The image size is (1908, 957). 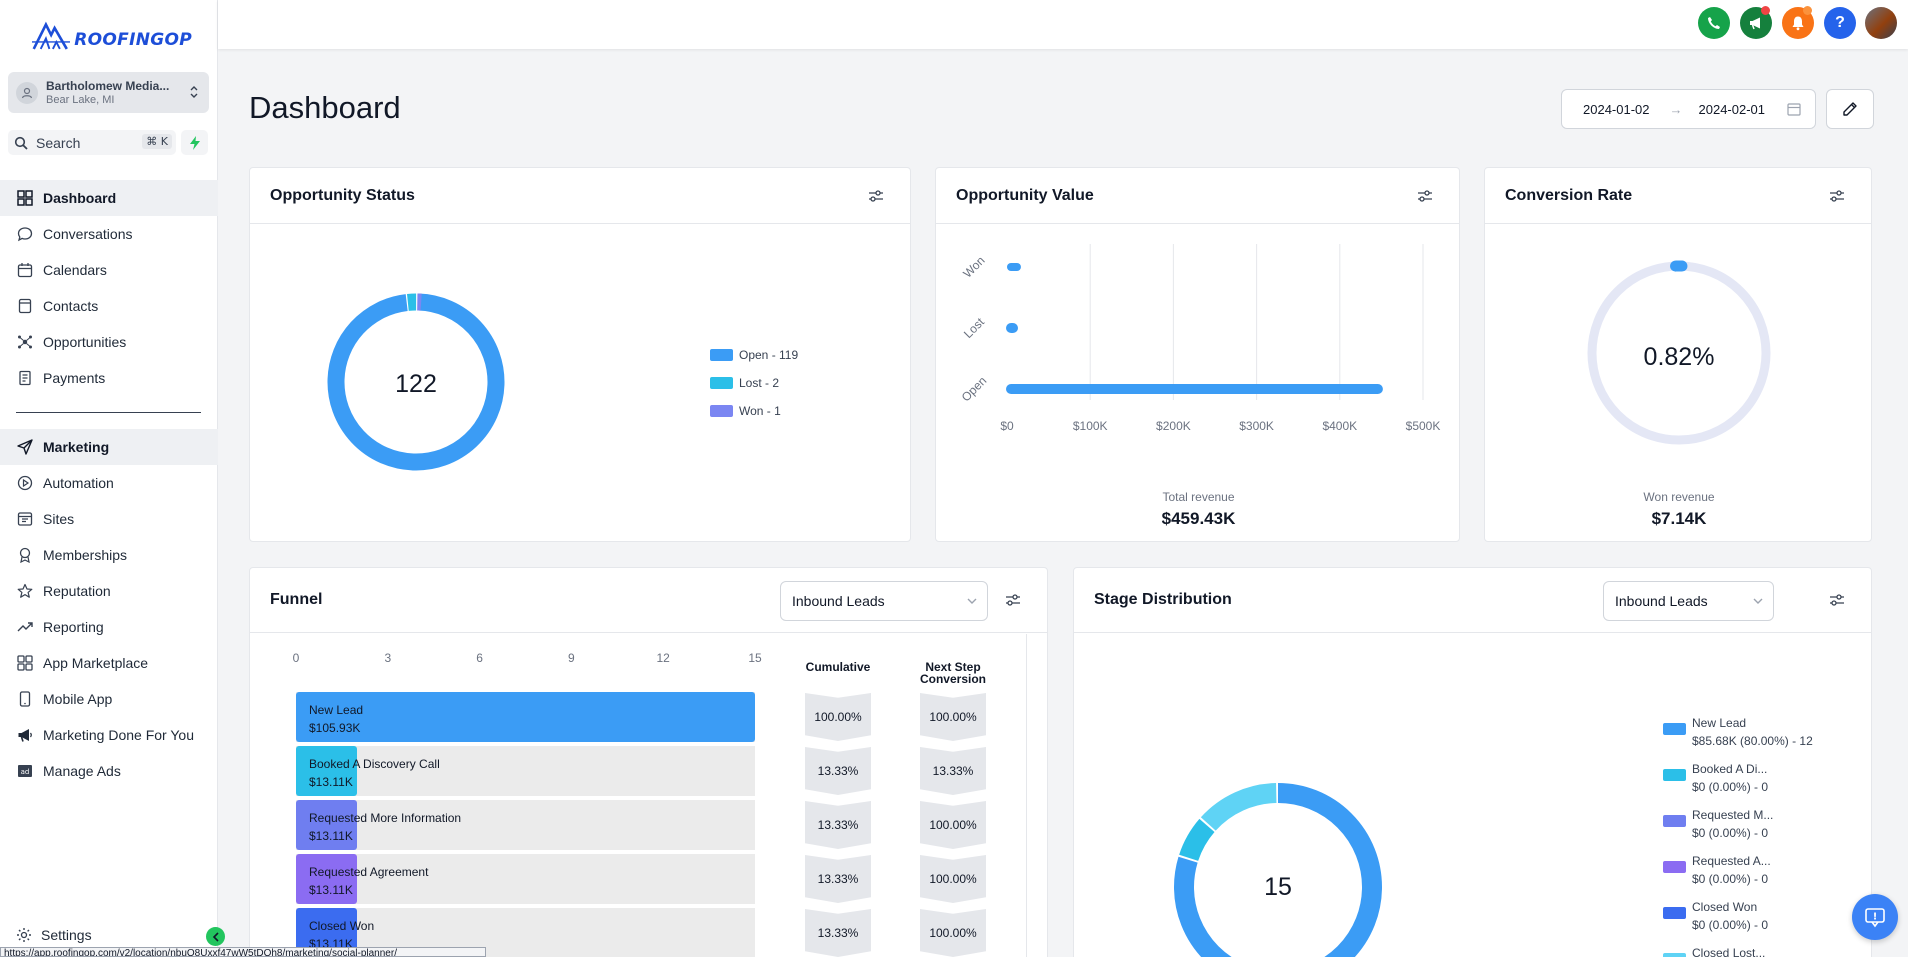 I want to click on legend-stage-detail: $0 (0.00%) - 0, so click(x=1730, y=833).